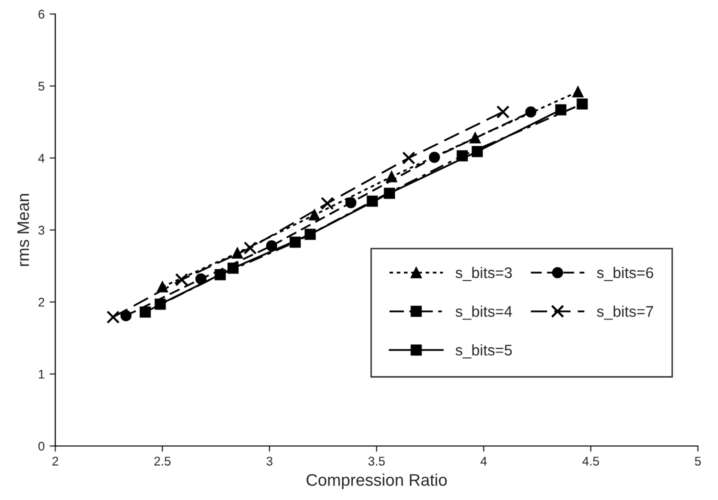  I want to click on x-tick-label: 4, so click(483, 461).